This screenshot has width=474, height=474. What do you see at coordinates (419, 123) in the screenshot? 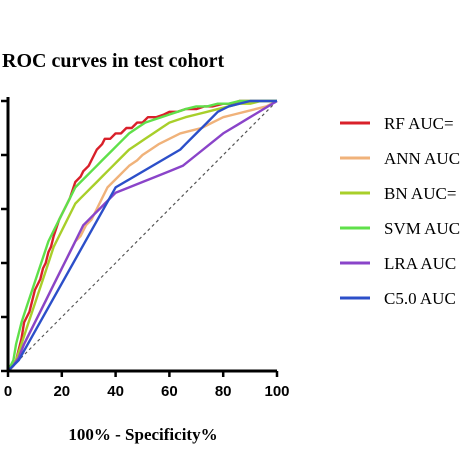
I see `legend-label: RF AUC=` at bounding box center [419, 123].